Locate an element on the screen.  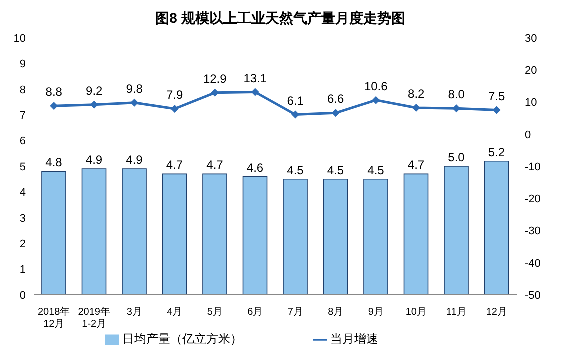
y2-tick-label: -50 is located at coordinates (533, 296).